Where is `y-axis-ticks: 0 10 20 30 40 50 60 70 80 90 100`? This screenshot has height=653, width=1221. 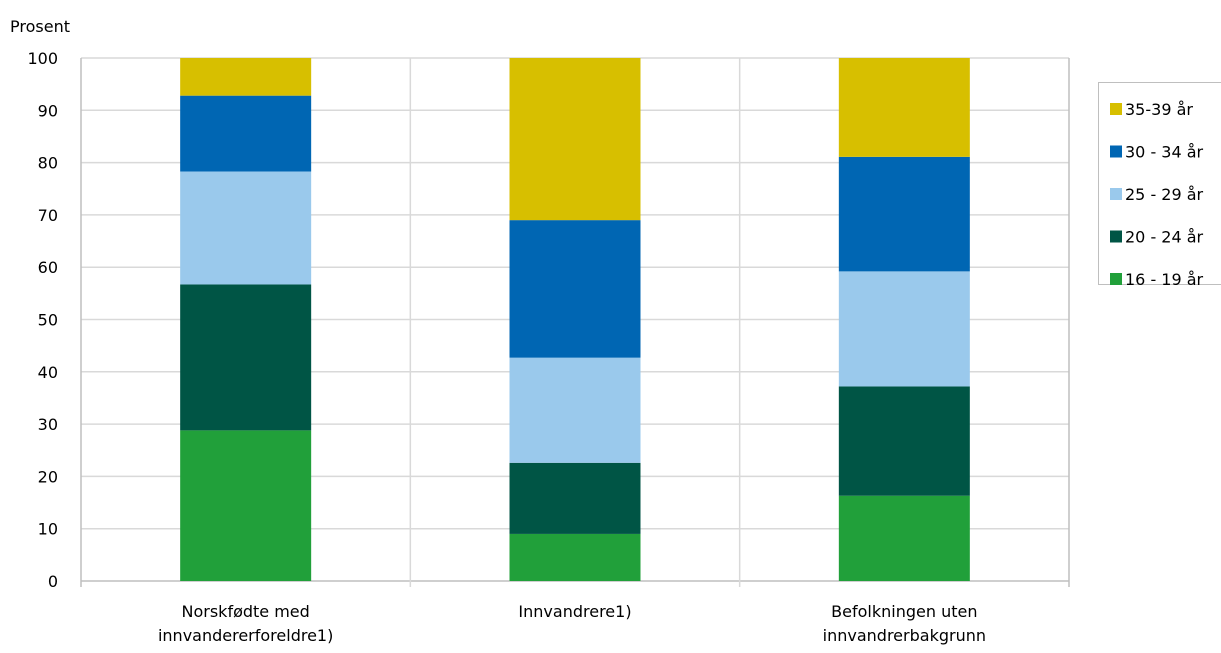
y-axis-ticks: 0 10 20 30 40 50 60 70 80 90 100 is located at coordinates (42, 320).